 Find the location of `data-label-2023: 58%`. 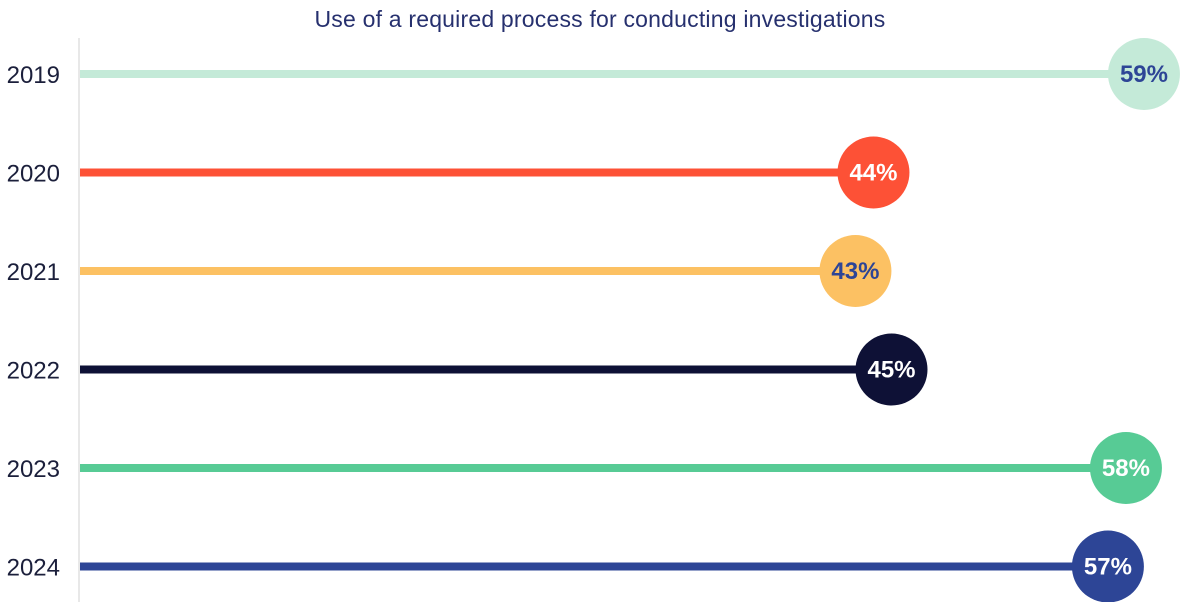

data-label-2023: 58% is located at coordinates (1126, 468).